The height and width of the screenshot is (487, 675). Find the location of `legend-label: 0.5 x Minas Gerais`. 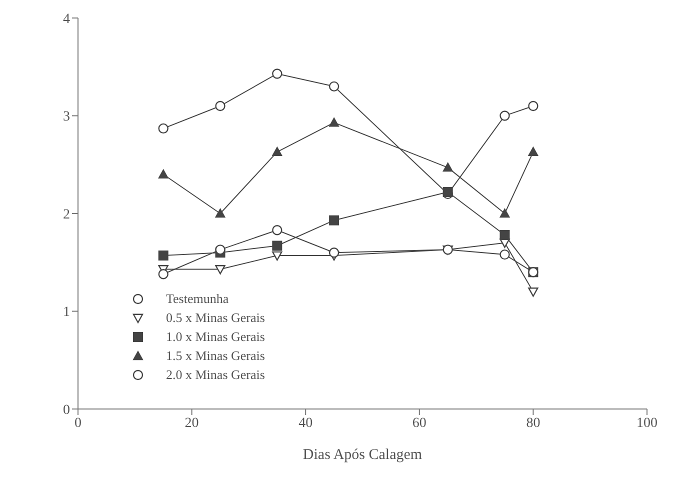

legend-label: 0.5 x Minas Gerais is located at coordinates (215, 318).